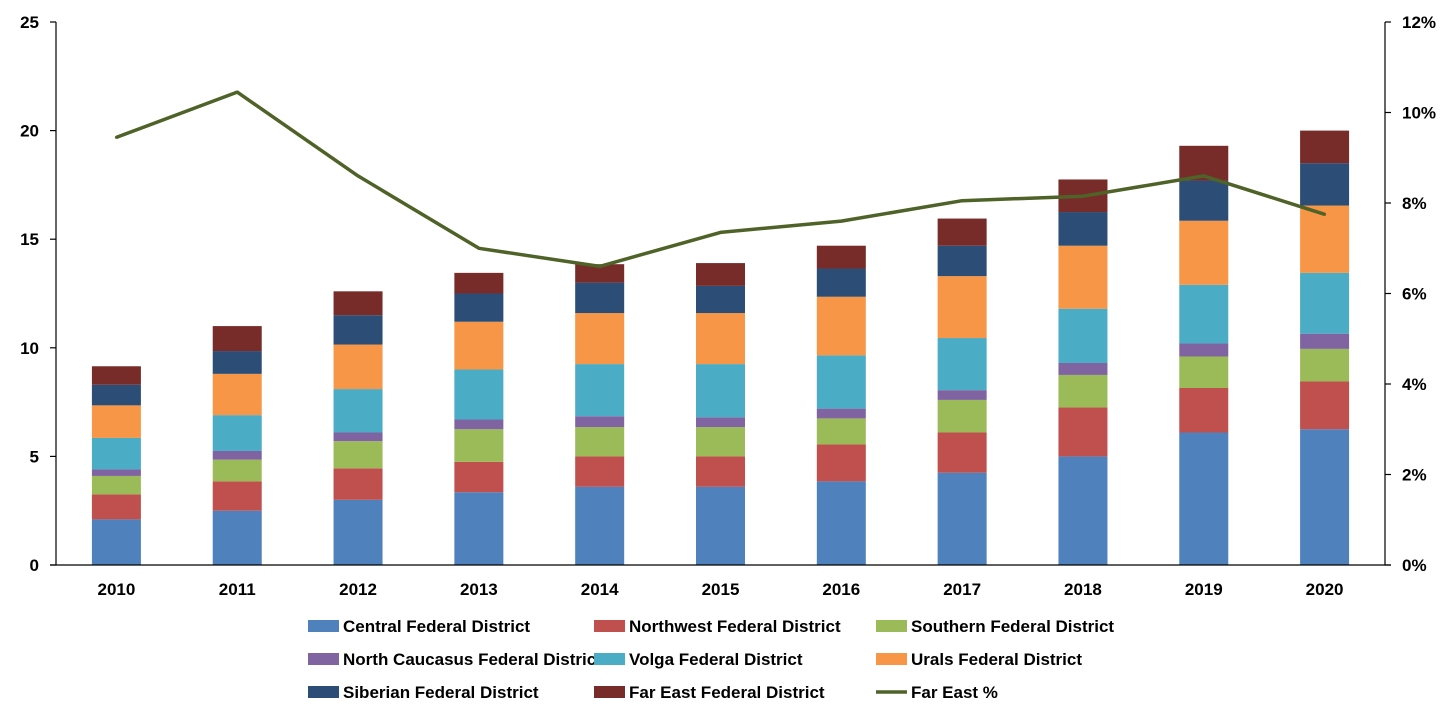 The image size is (1456, 713). I want to click on y-tick-label: 0, so click(34, 565).